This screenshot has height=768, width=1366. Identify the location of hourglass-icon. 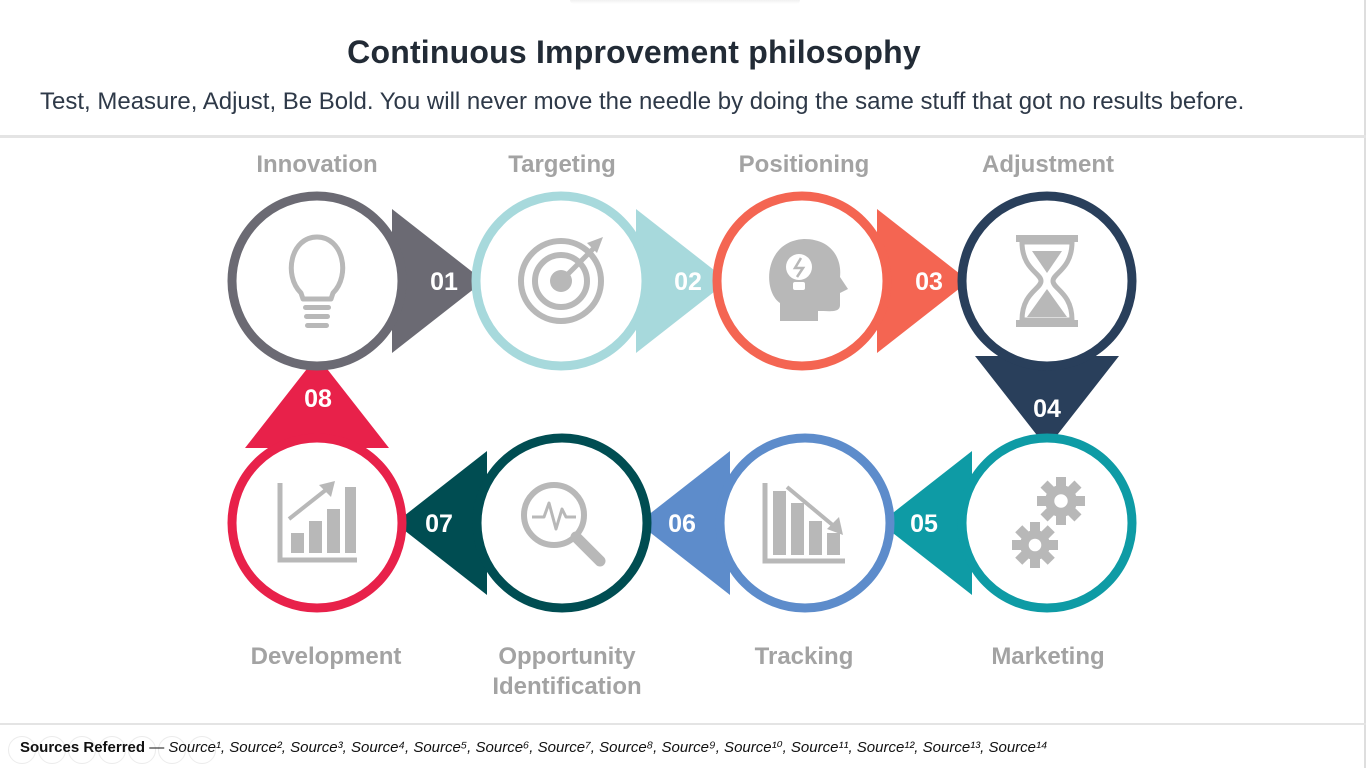
(1047, 281).